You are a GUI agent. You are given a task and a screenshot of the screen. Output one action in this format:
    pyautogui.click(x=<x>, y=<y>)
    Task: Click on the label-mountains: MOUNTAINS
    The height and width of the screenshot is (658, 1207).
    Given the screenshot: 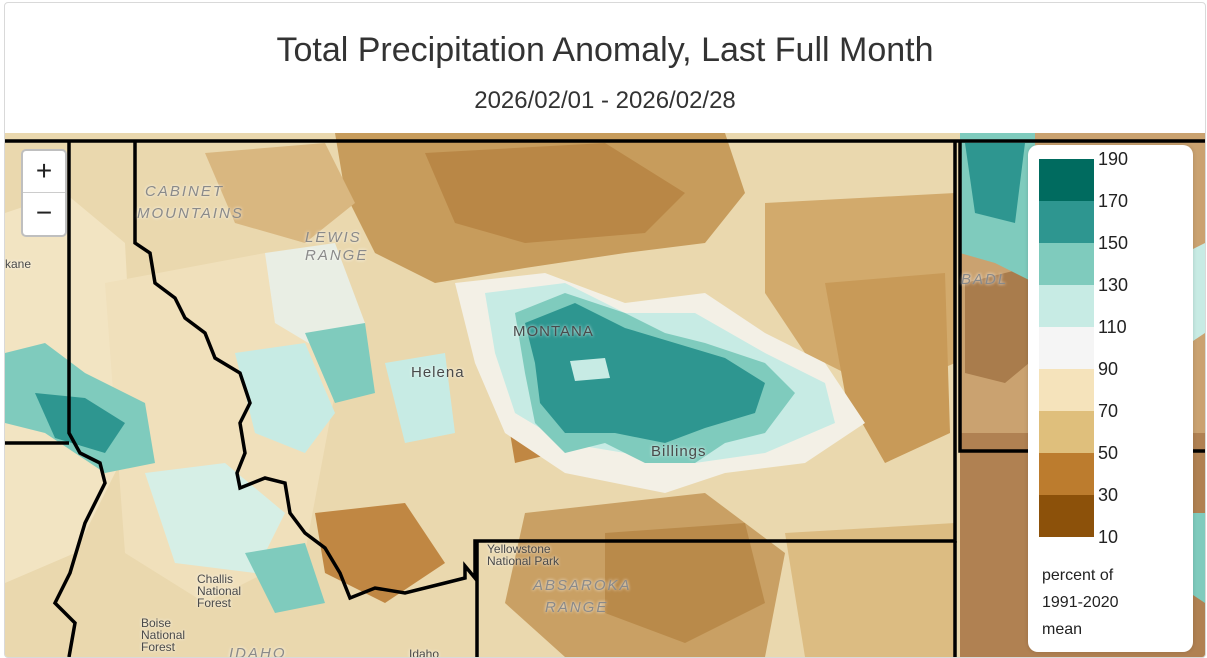 What is the action you would take?
    pyautogui.click(x=190, y=213)
    